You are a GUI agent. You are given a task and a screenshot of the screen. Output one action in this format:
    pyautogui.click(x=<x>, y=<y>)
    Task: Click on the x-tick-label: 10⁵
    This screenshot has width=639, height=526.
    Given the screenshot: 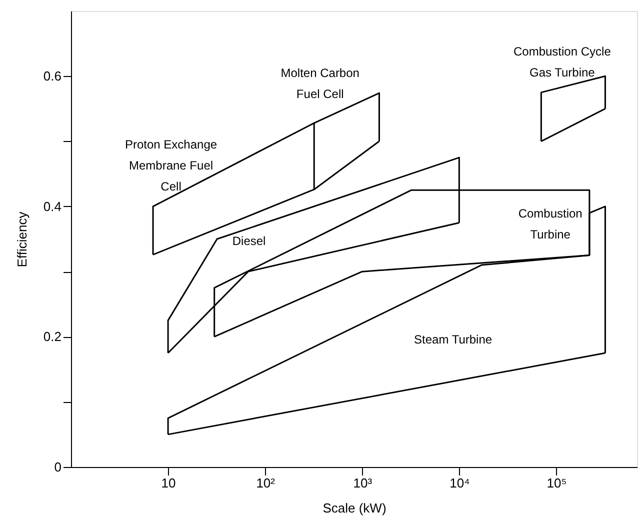 What is the action you would take?
    pyautogui.click(x=556, y=483)
    